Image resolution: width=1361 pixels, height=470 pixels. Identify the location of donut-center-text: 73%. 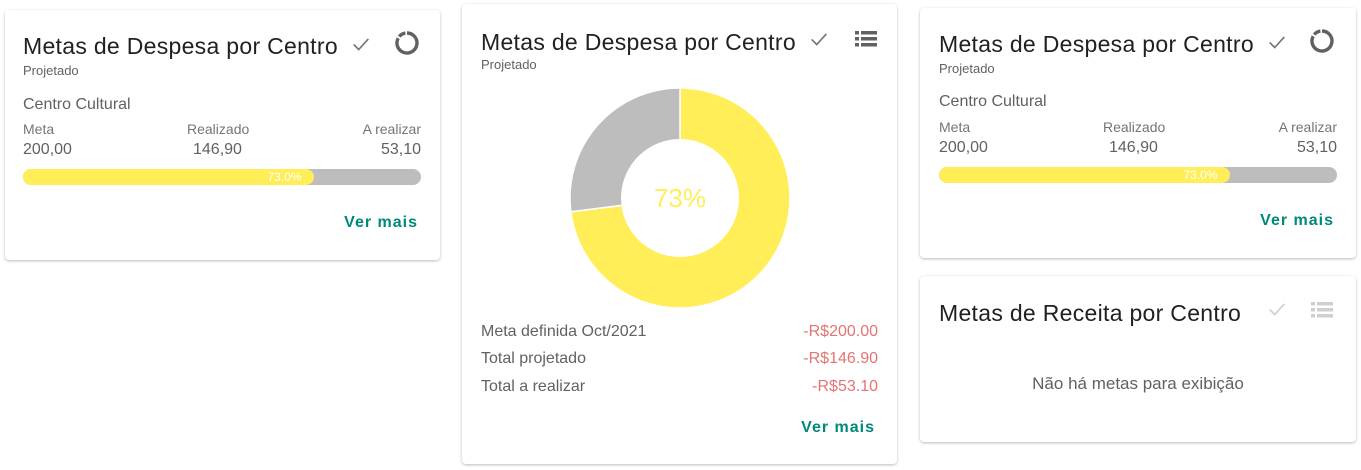
(680, 198).